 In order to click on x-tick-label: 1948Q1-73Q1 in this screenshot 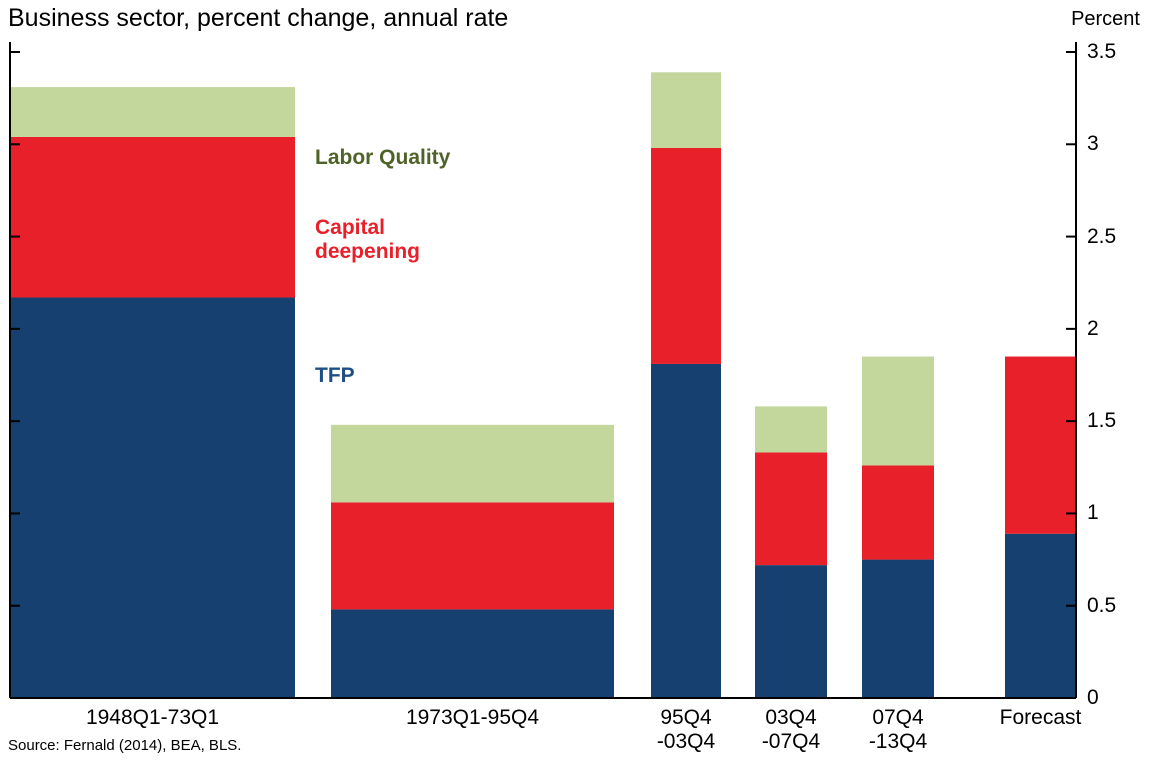, I will do `click(152, 717)`.